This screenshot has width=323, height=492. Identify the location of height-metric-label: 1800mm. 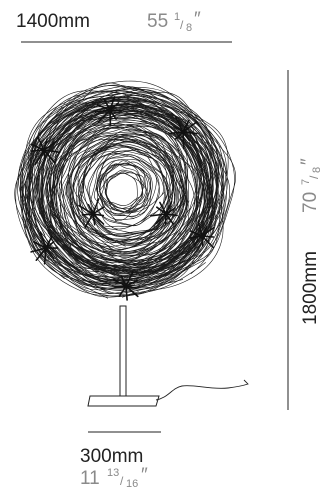
(310, 288).